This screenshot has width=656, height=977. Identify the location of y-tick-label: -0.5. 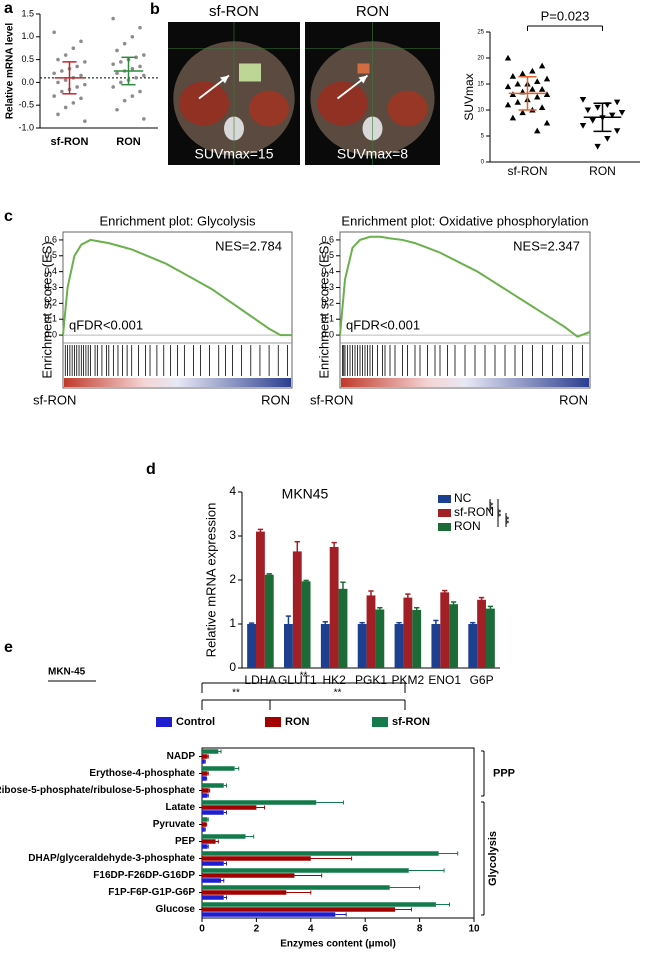
(26, 105).